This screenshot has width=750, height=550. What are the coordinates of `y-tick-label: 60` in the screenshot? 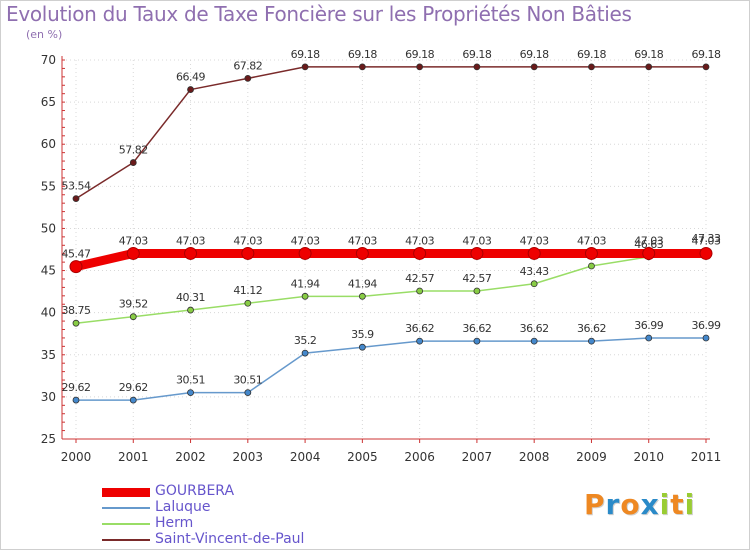 It's located at (48, 144).